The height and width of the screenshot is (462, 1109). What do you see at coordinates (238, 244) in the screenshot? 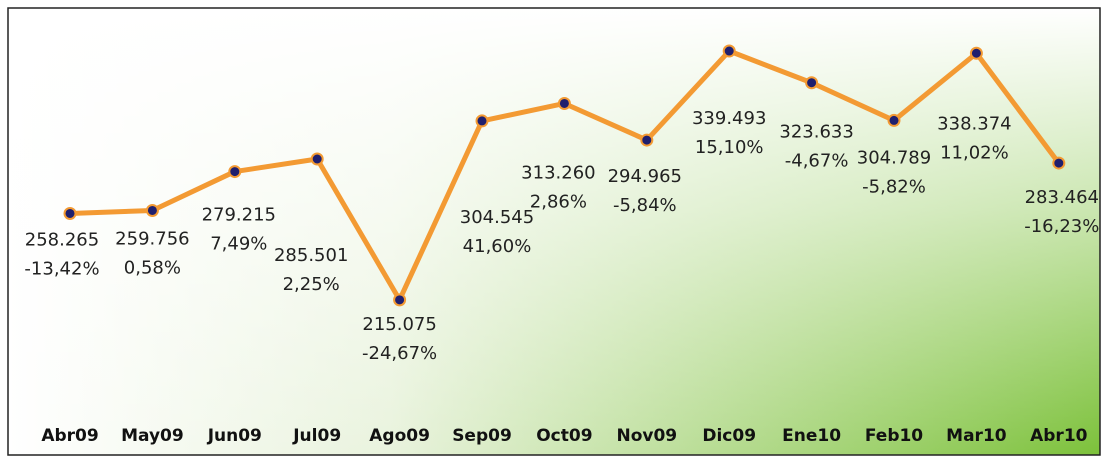
I see `percent-label: 7,49%` at bounding box center [238, 244].